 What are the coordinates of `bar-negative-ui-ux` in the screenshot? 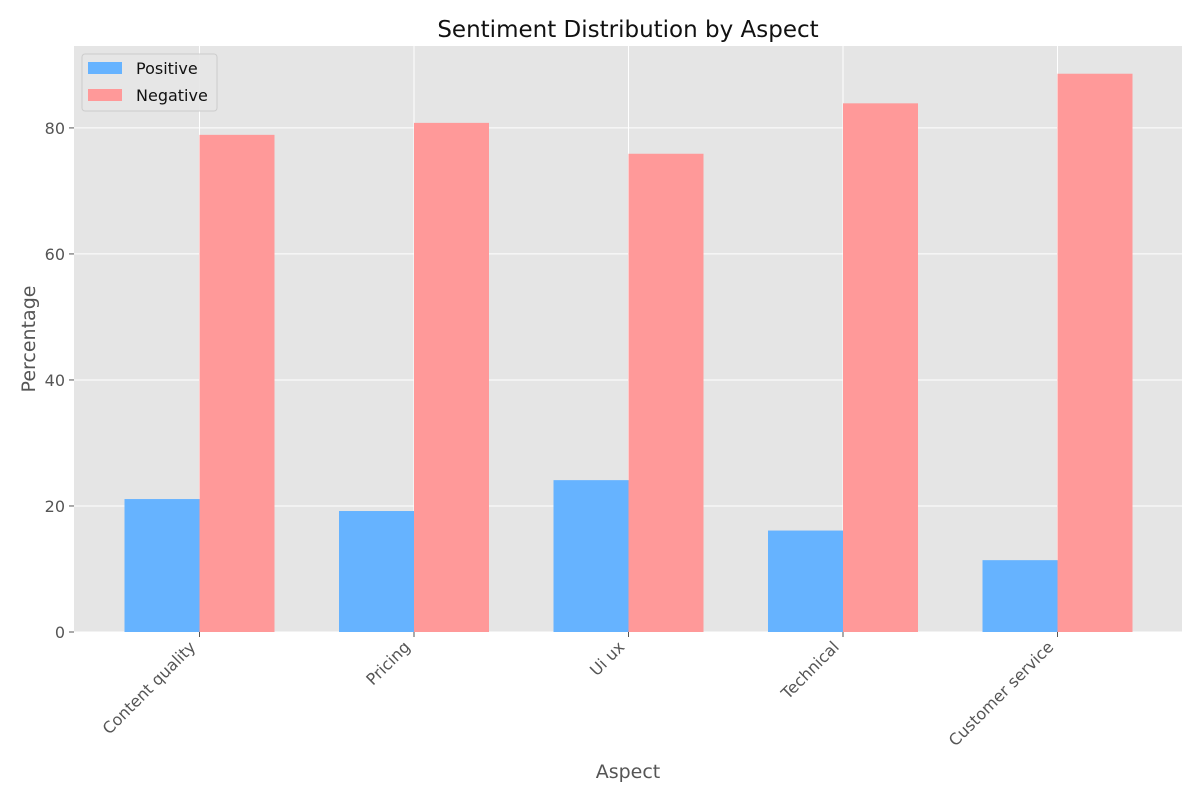 It's located at (666, 392).